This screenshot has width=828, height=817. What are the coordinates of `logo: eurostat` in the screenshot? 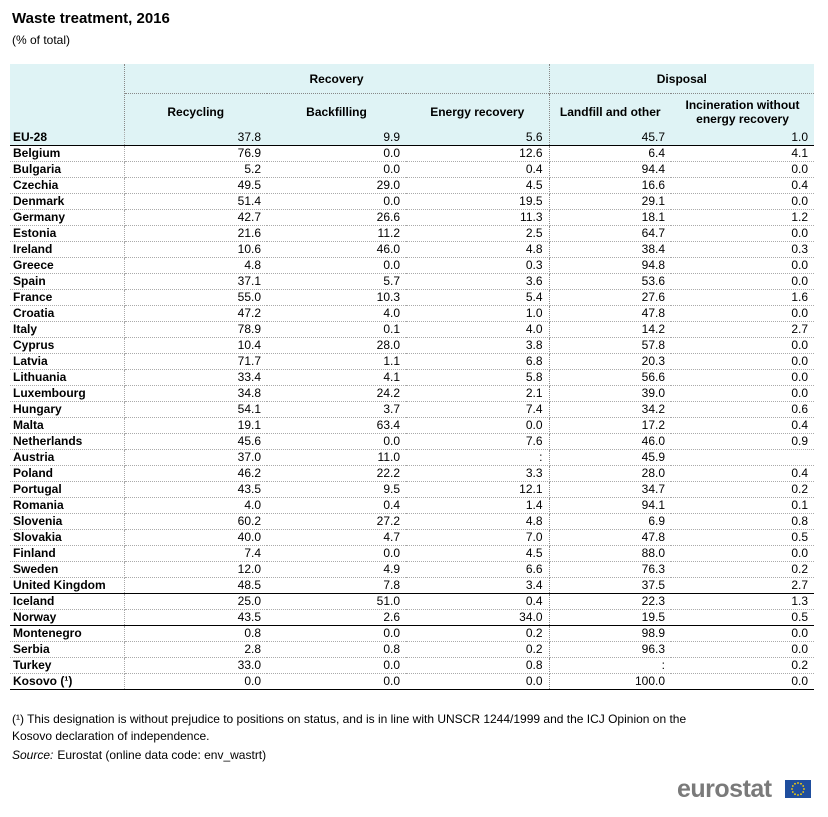 It's located at (724, 789).